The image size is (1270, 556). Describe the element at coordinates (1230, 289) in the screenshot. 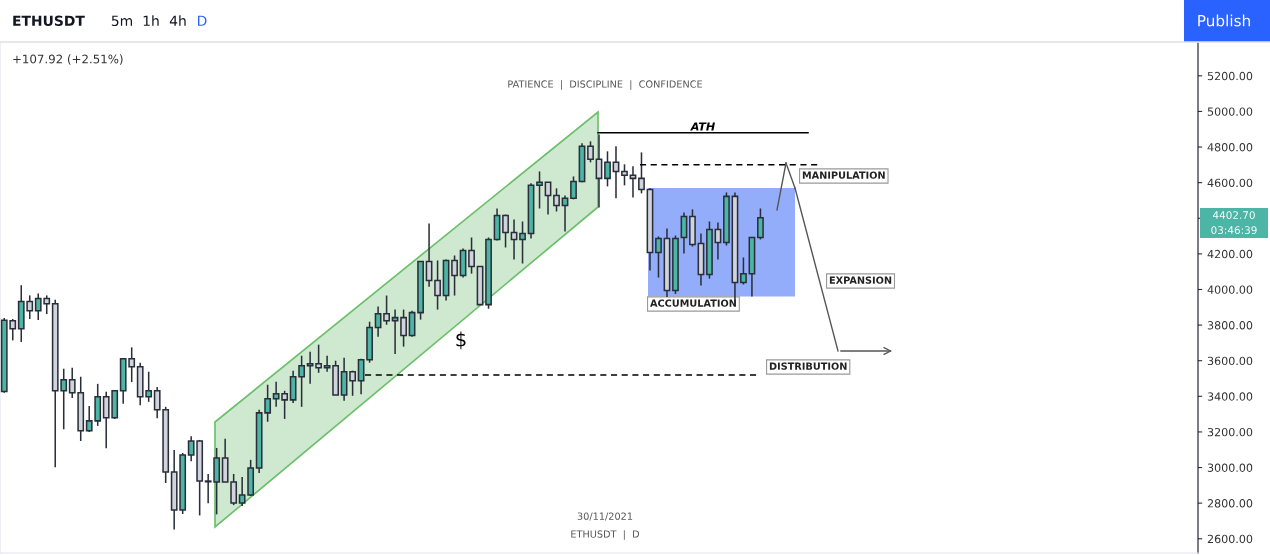

I see `y-tick-label: 4000.00` at that location.